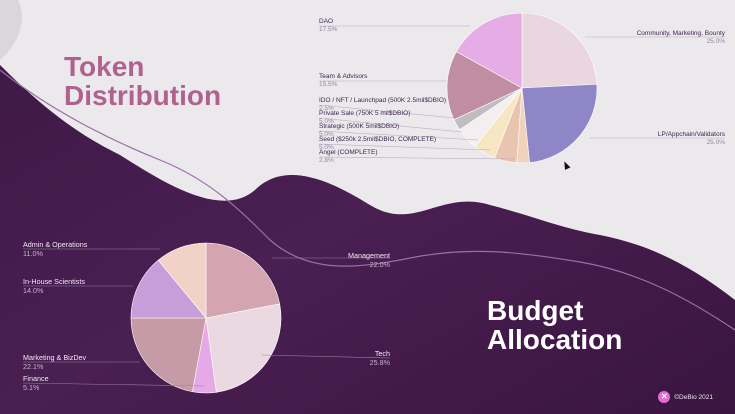  What do you see at coordinates (378, 139) in the screenshot?
I see `slice-name: Seed ($250k 2.5mil$DBIO, COMPLETE)` at bounding box center [378, 139].